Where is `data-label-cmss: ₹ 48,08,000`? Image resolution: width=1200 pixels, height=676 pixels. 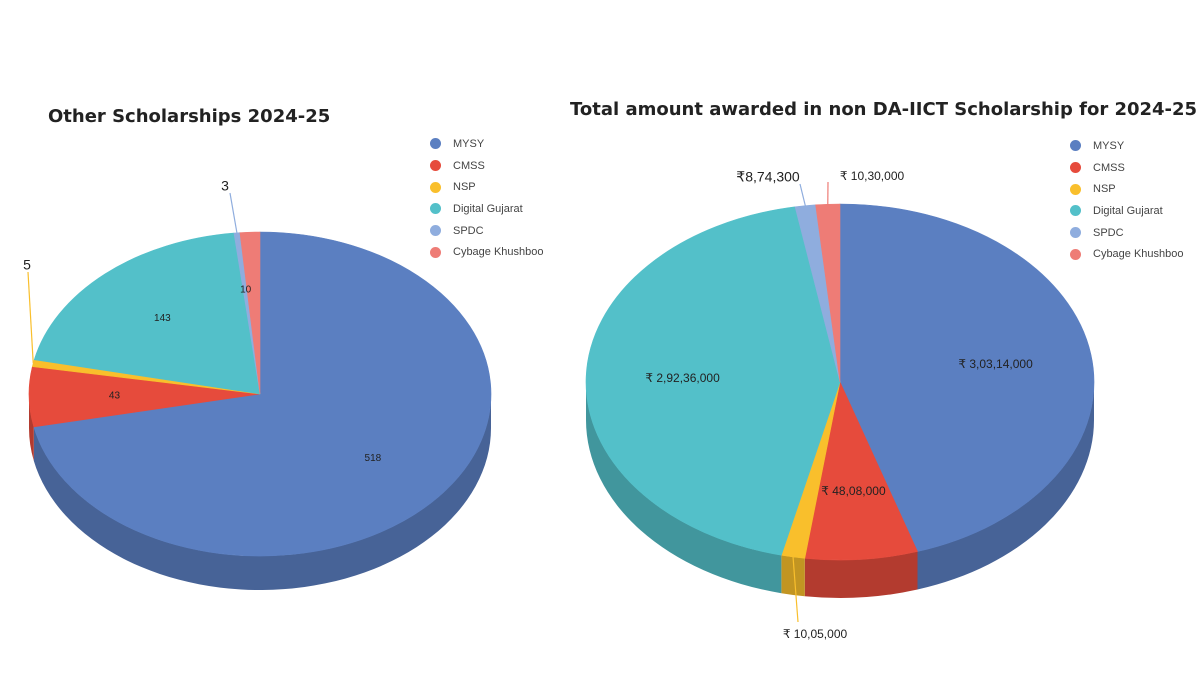
data-label-cmss: ₹ 48,08,000 is located at coordinates (853, 491).